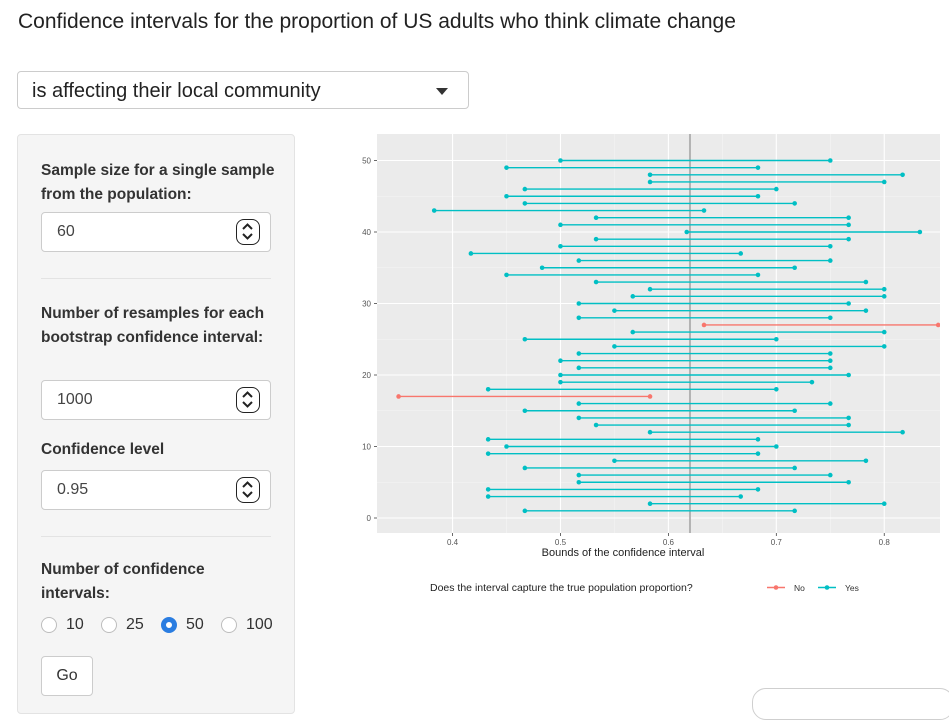  I want to click on y-tick-label: 50, so click(366, 161).